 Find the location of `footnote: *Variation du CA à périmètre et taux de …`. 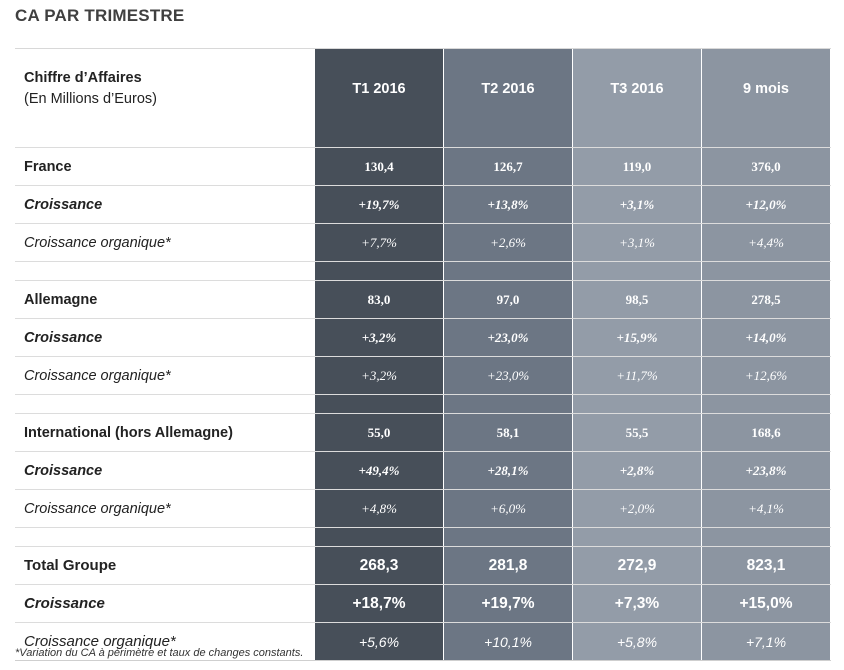

footnote: *Variation du CA à périmètre et taux de … is located at coordinates (159, 653).